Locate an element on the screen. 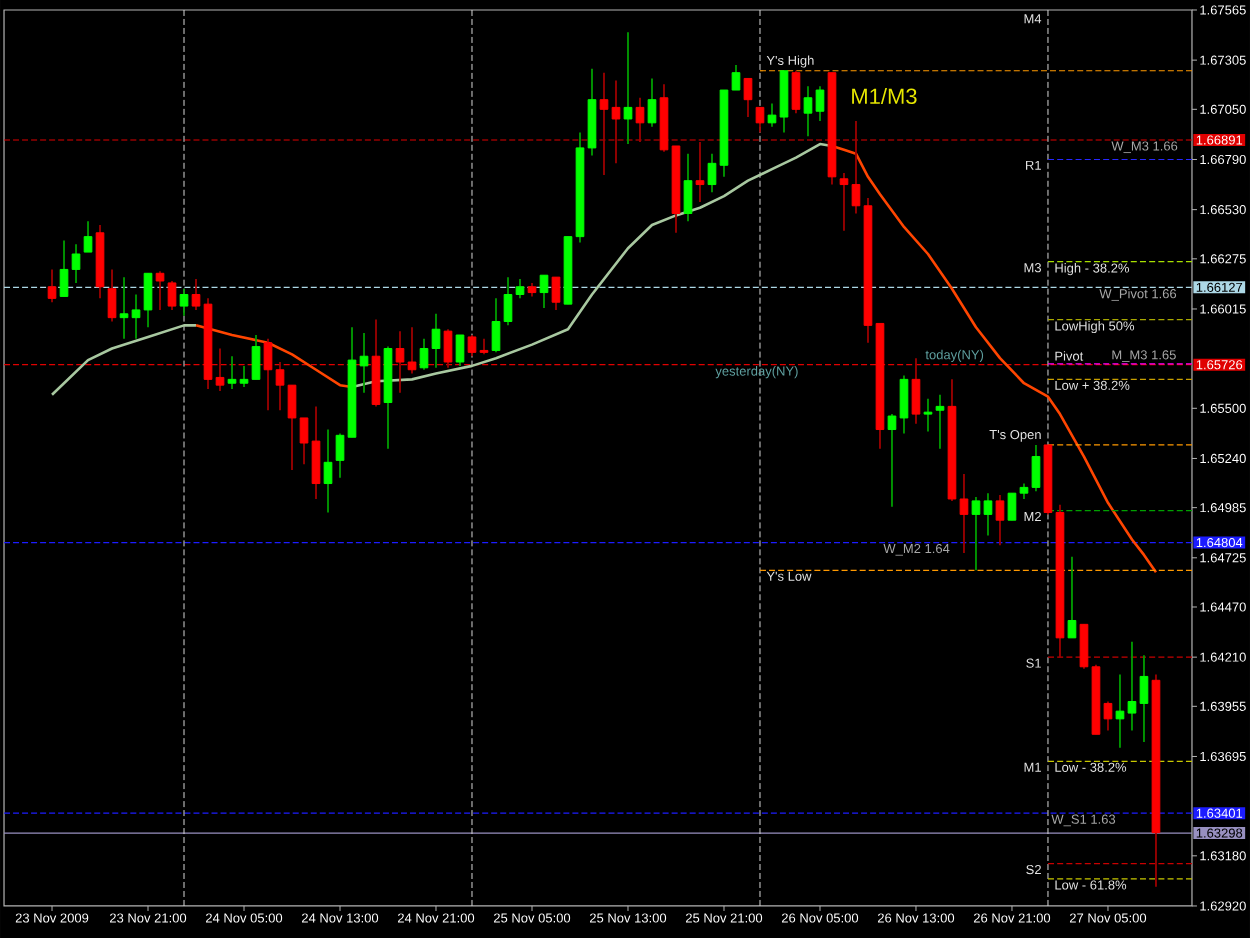 The image size is (1250, 938). annotation: M1/M3 is located at coordinates (884, 96).